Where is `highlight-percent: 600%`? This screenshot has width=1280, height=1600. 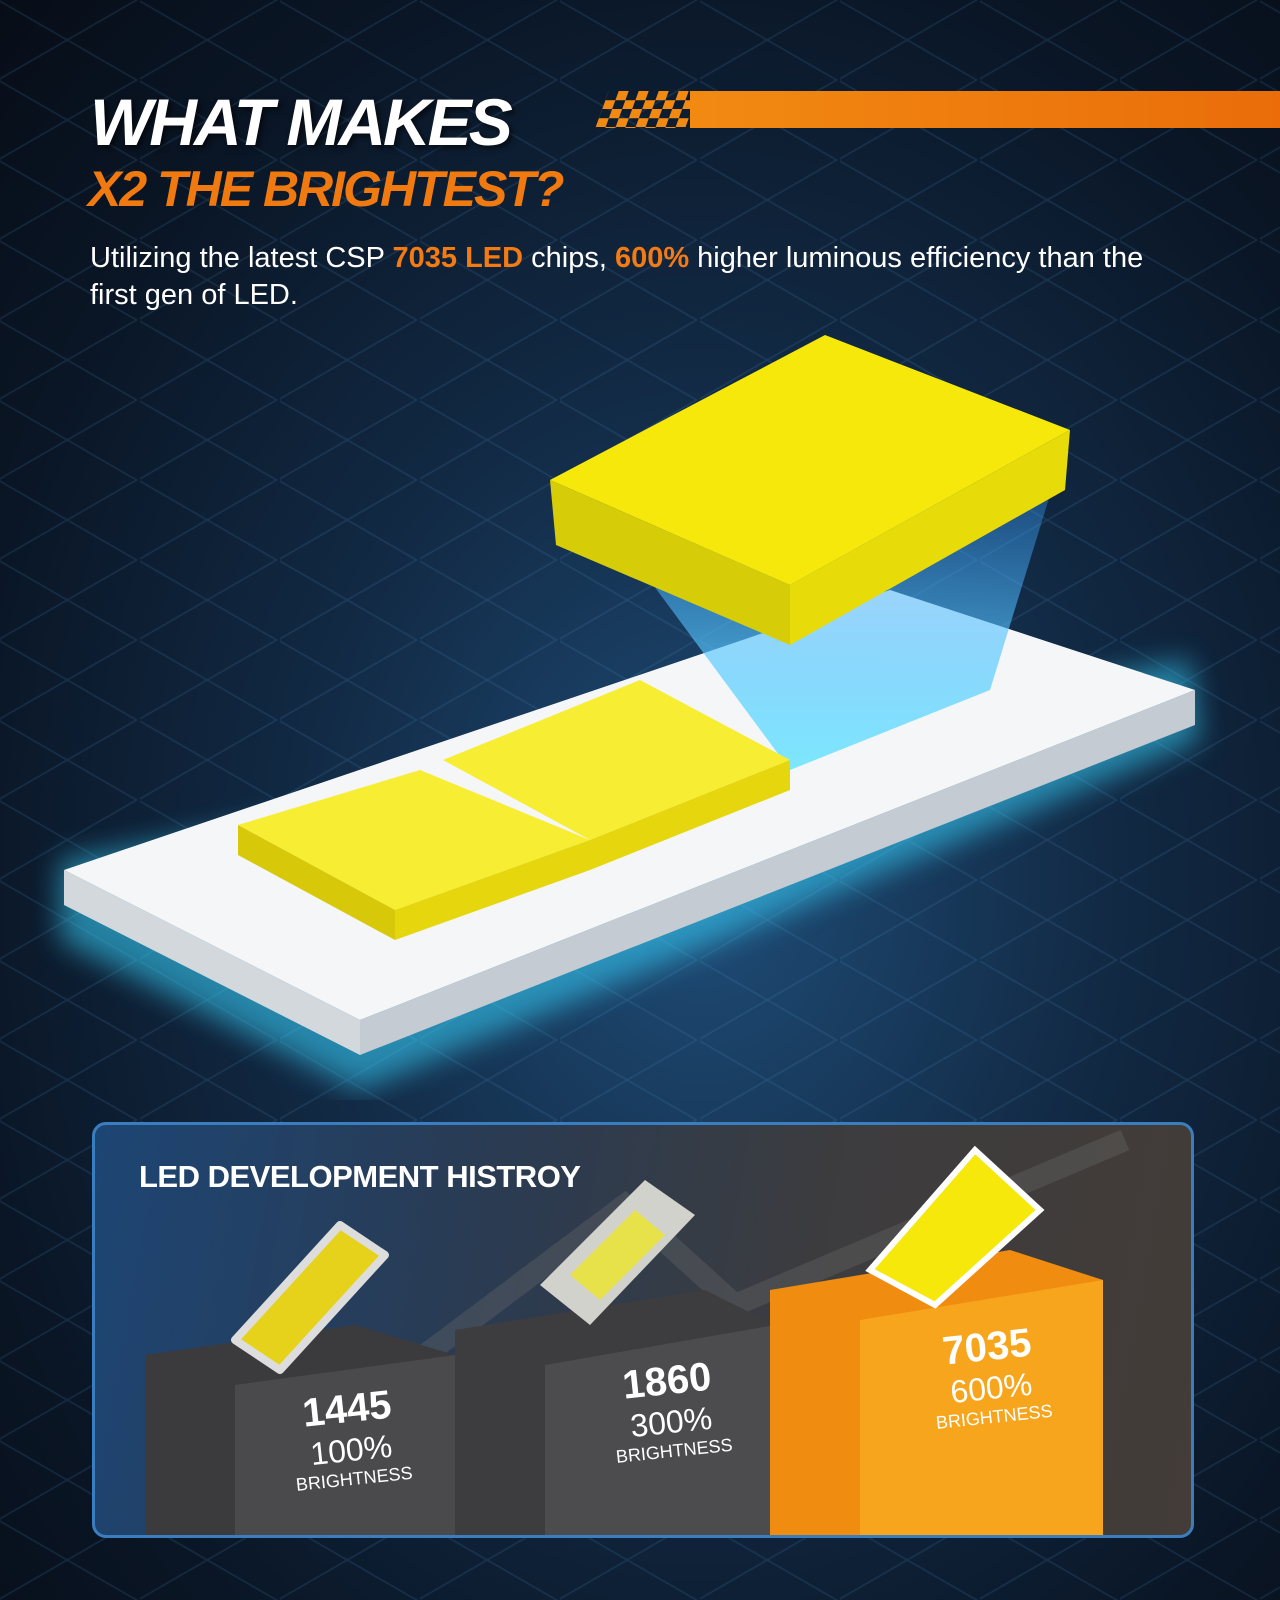 highlight-percent: 600% is located at coordinates (652, 258).